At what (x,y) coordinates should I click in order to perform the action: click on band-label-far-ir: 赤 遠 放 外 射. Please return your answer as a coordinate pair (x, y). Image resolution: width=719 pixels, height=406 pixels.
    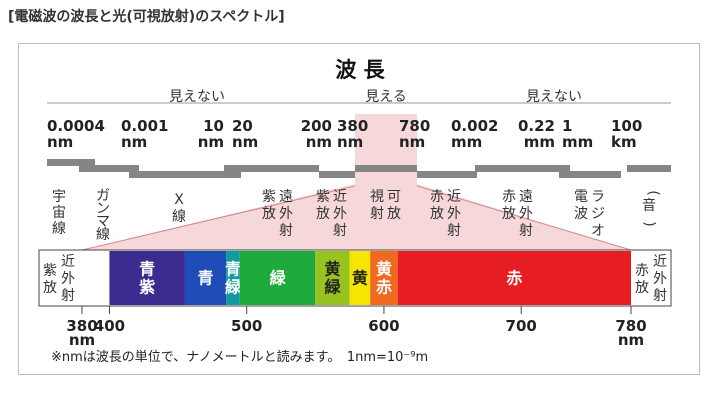
    Looking at the image, I should click on (517, 214).